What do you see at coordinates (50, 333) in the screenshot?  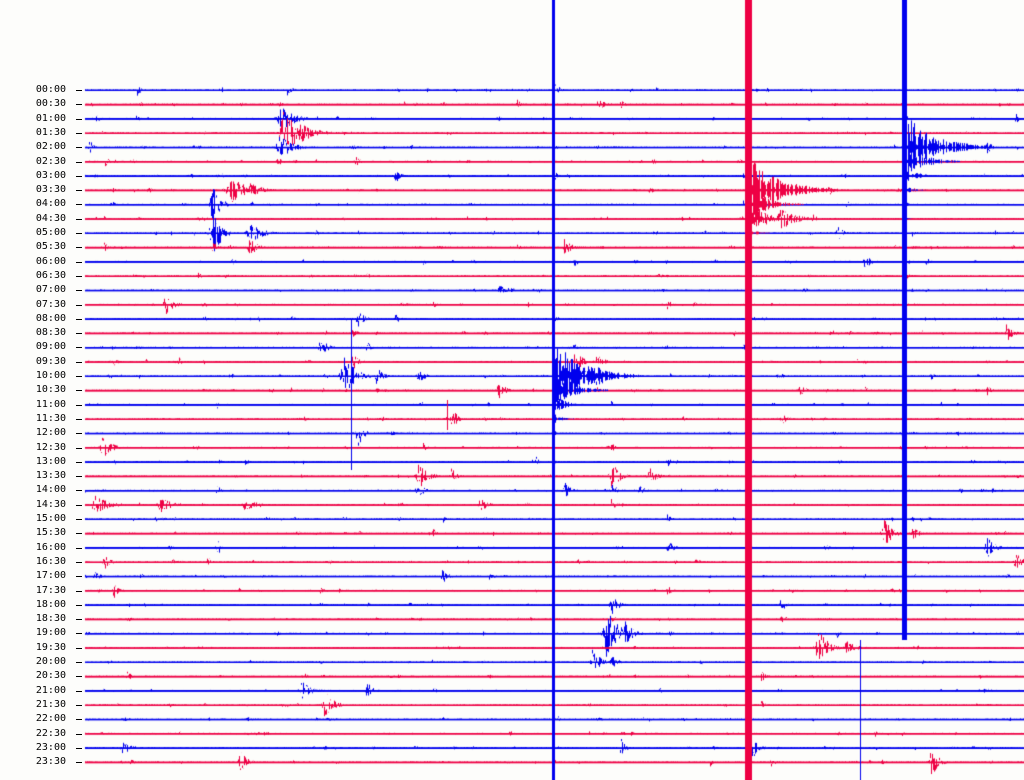 I see `time-label: 08:30` at bounding box center [50, 333].